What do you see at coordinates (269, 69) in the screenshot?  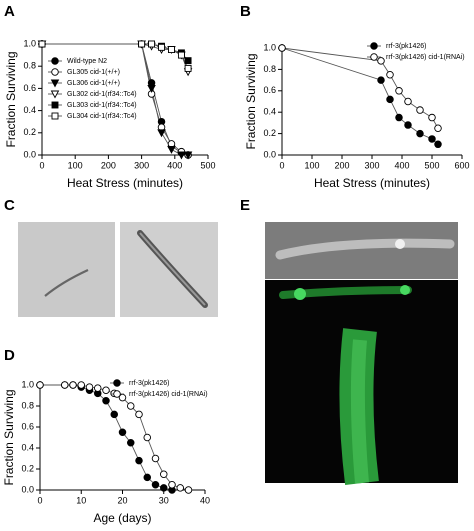 I see `y-tick-label: 0.8` at bounding box center [269, 69].